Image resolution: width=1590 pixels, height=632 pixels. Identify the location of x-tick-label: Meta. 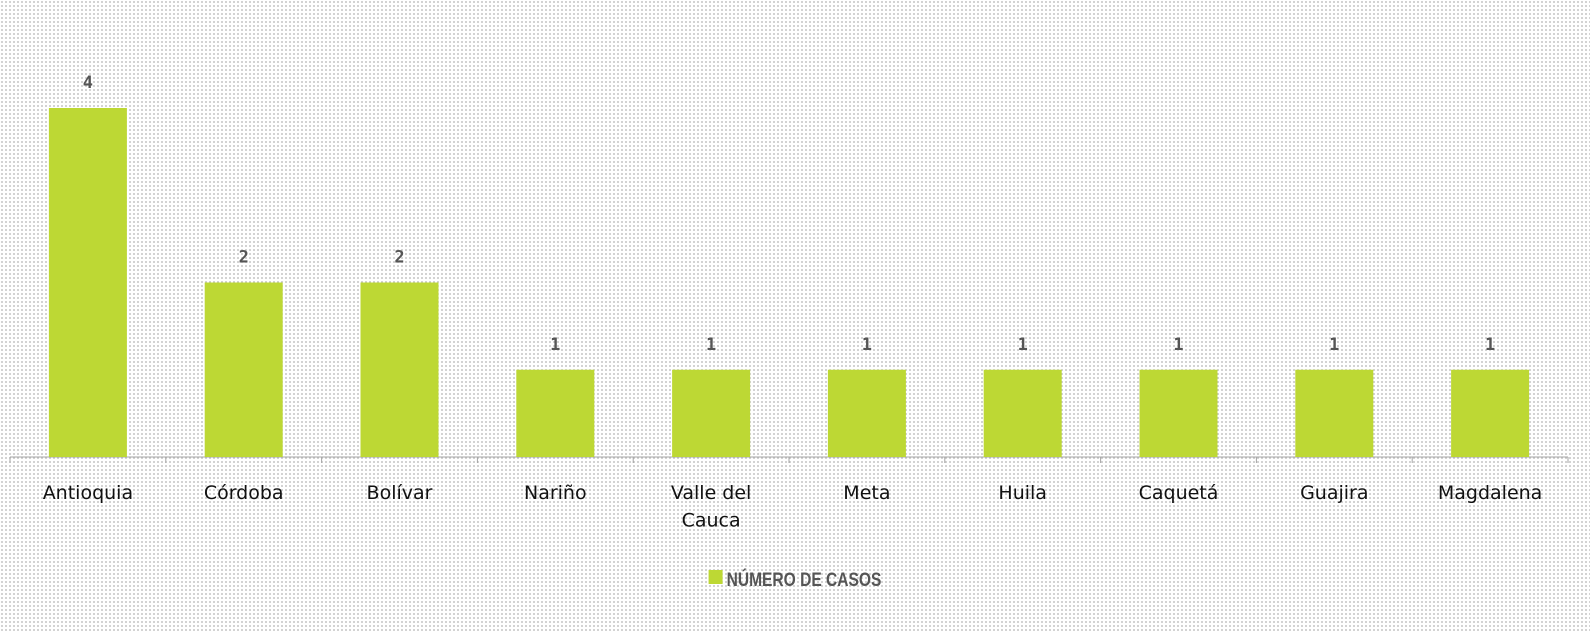
(866, 493).